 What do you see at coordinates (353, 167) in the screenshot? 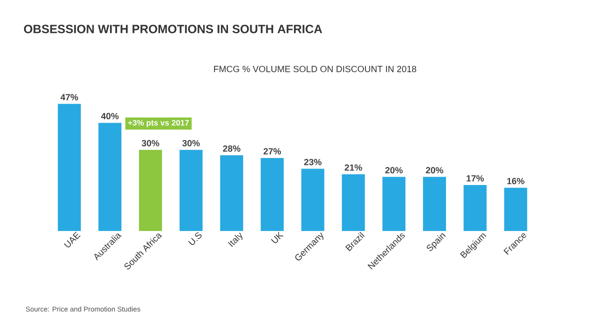
I see `data-label: 21%` at bounding box center [353, 167].